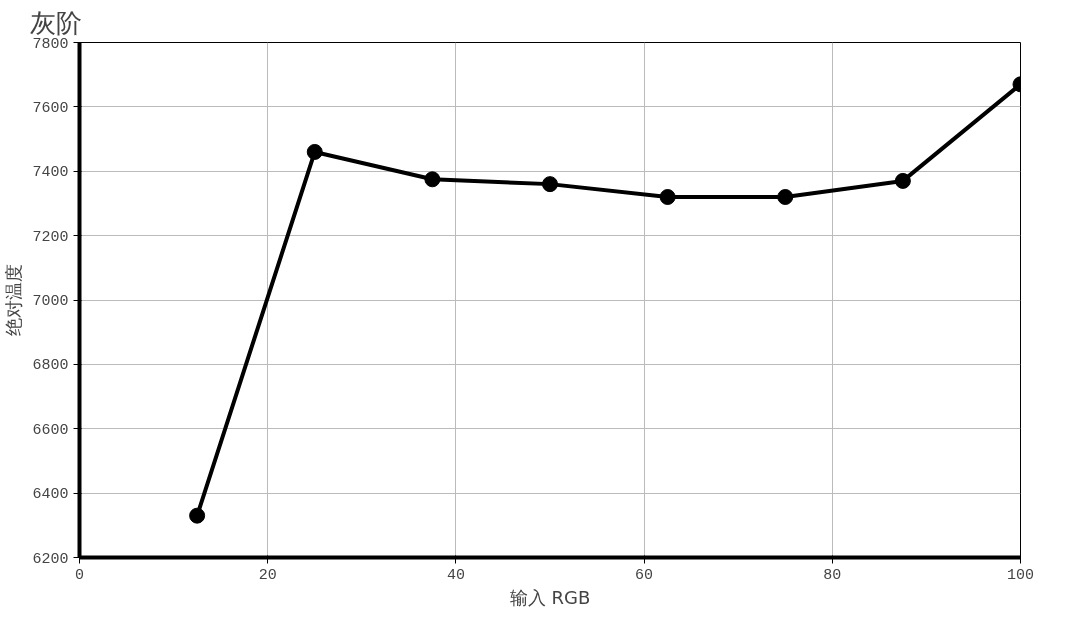 The image size is (1080, 627). Describe the element at coordinates (50, 559) in the screenshot. I see `y-tick-label: 6200` at that location.